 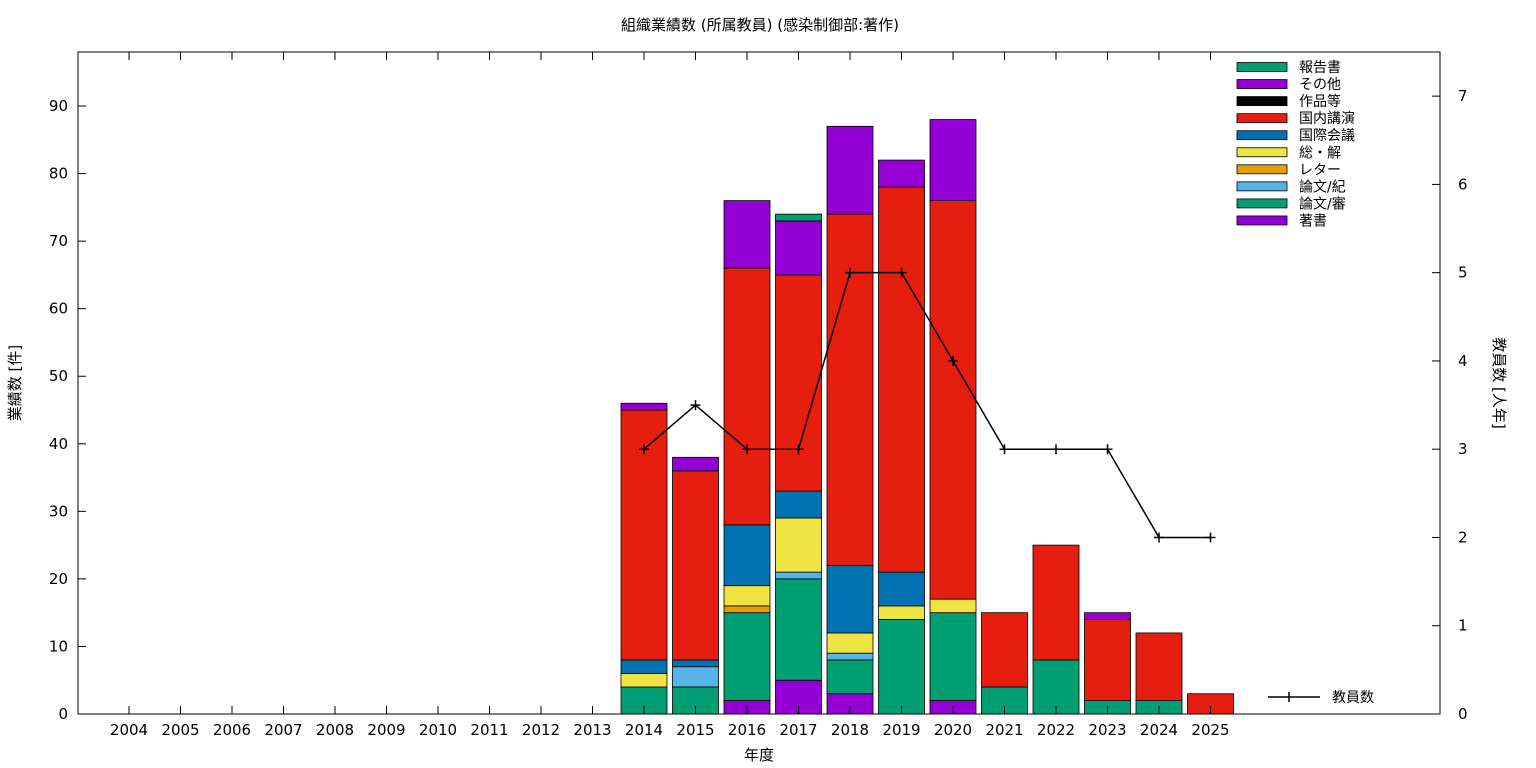 I want to click on x-tick-label: 2019, so click(x=901, y=730).